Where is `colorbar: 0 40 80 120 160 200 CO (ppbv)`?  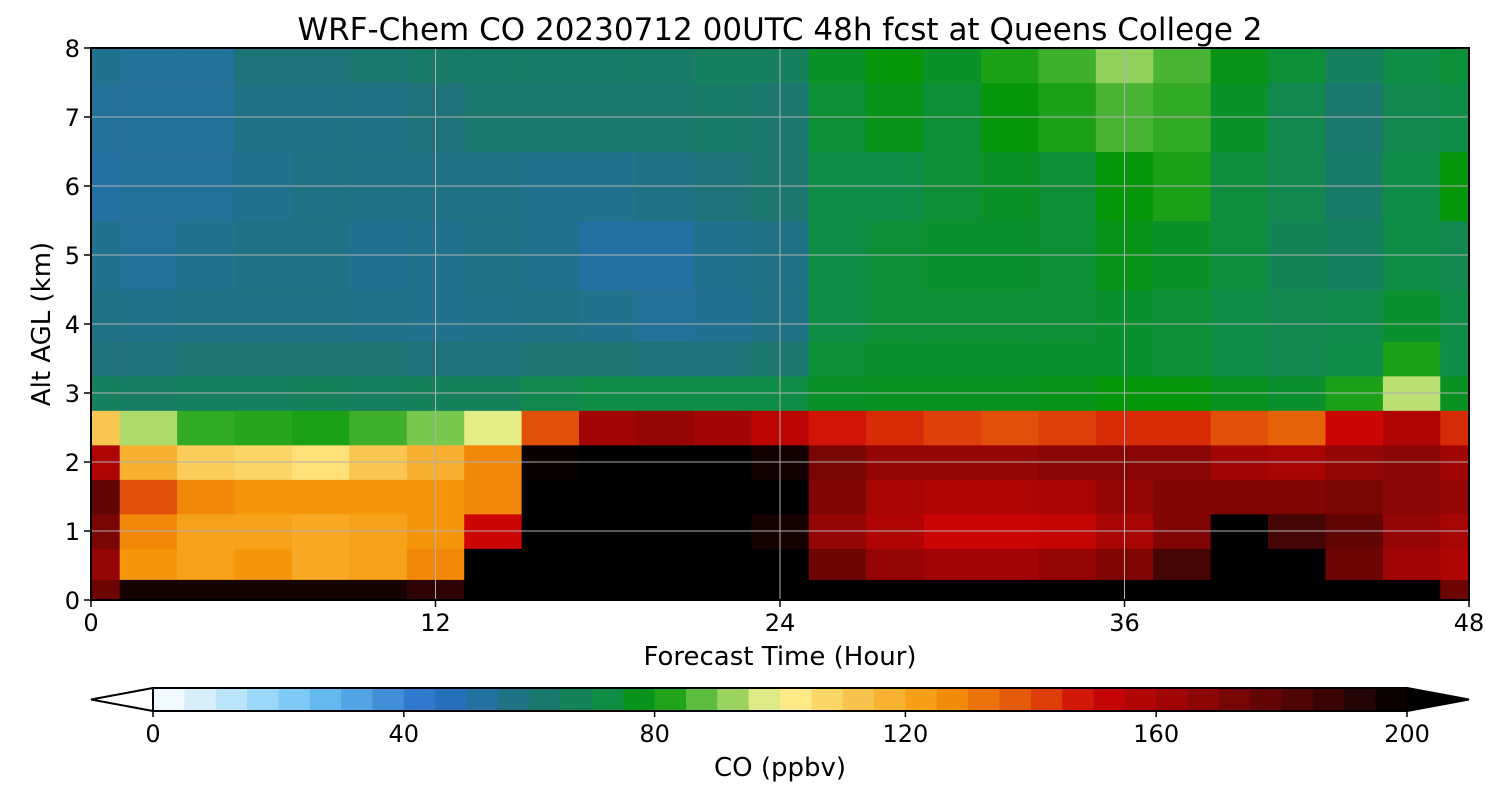 colorbar: 0 40 80 120 160 200 CO (ppbv) is located at coordinates (780, 734).